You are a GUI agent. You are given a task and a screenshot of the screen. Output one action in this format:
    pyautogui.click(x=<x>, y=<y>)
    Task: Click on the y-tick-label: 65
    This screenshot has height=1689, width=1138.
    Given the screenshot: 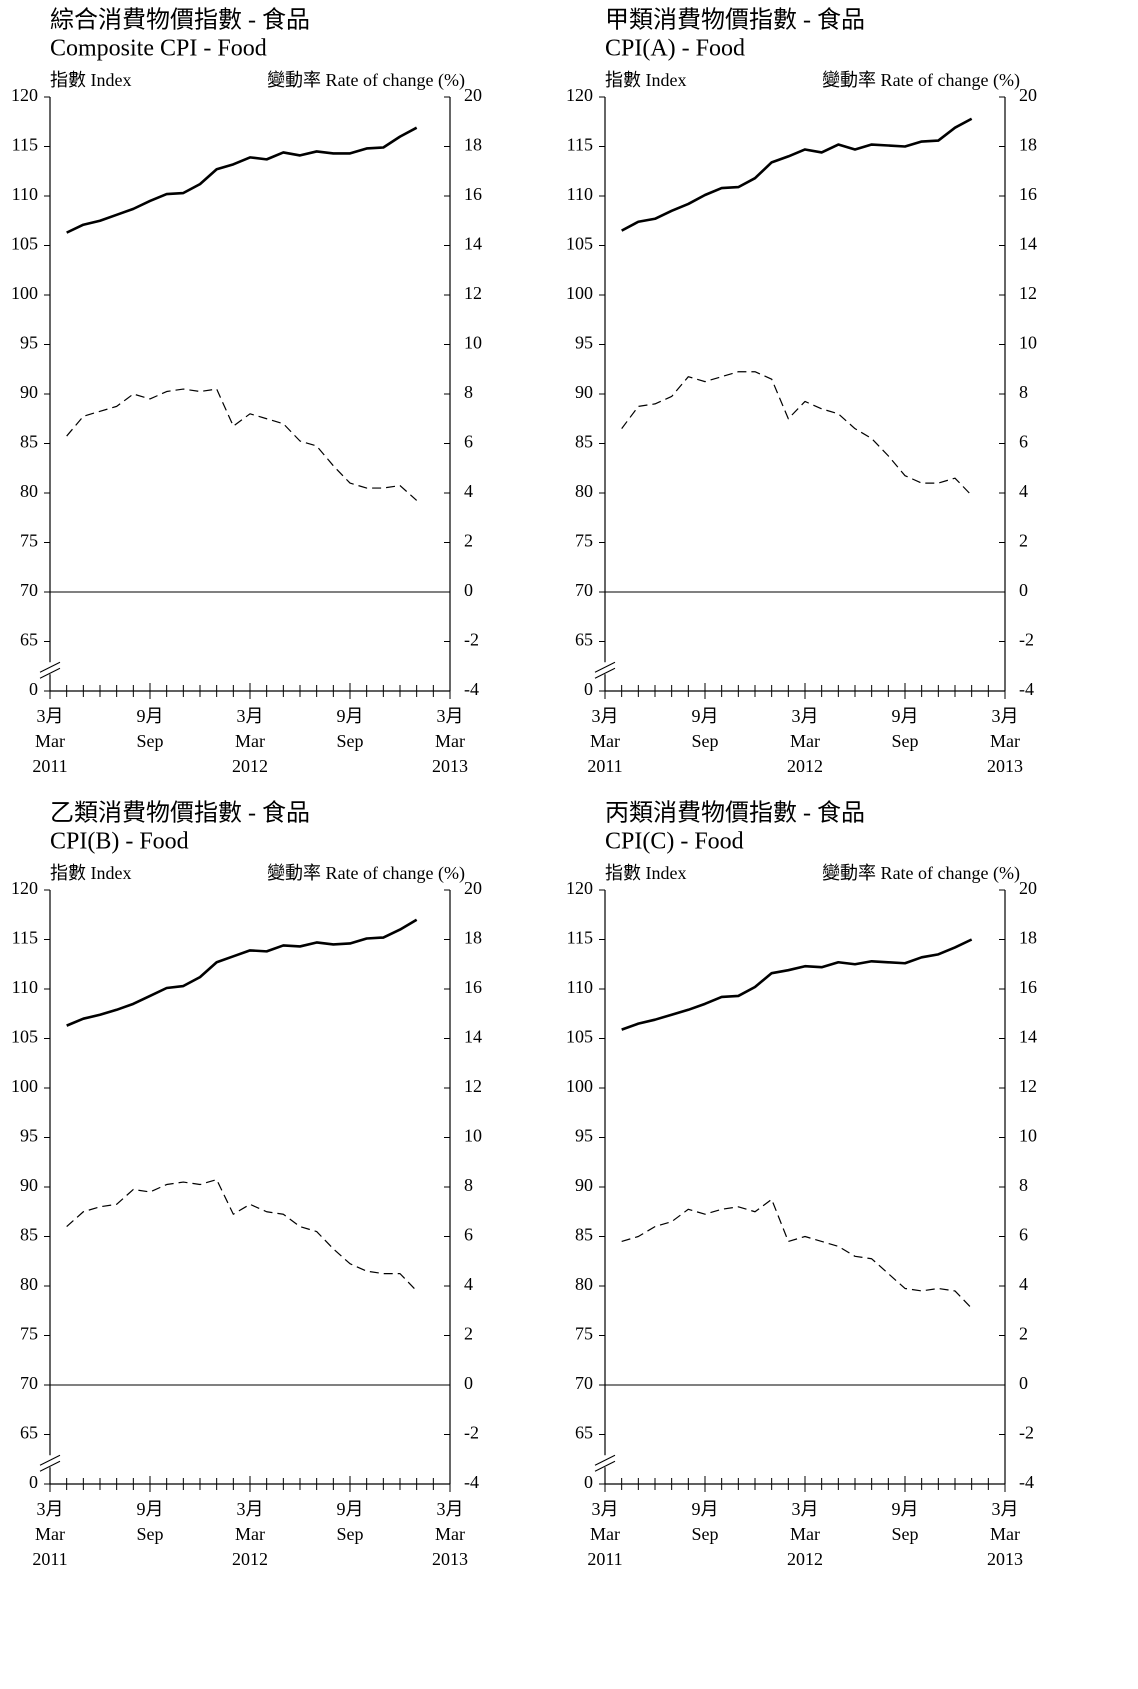 What is the action you would take?
    pyautogui.click(x=29, y=640)
    